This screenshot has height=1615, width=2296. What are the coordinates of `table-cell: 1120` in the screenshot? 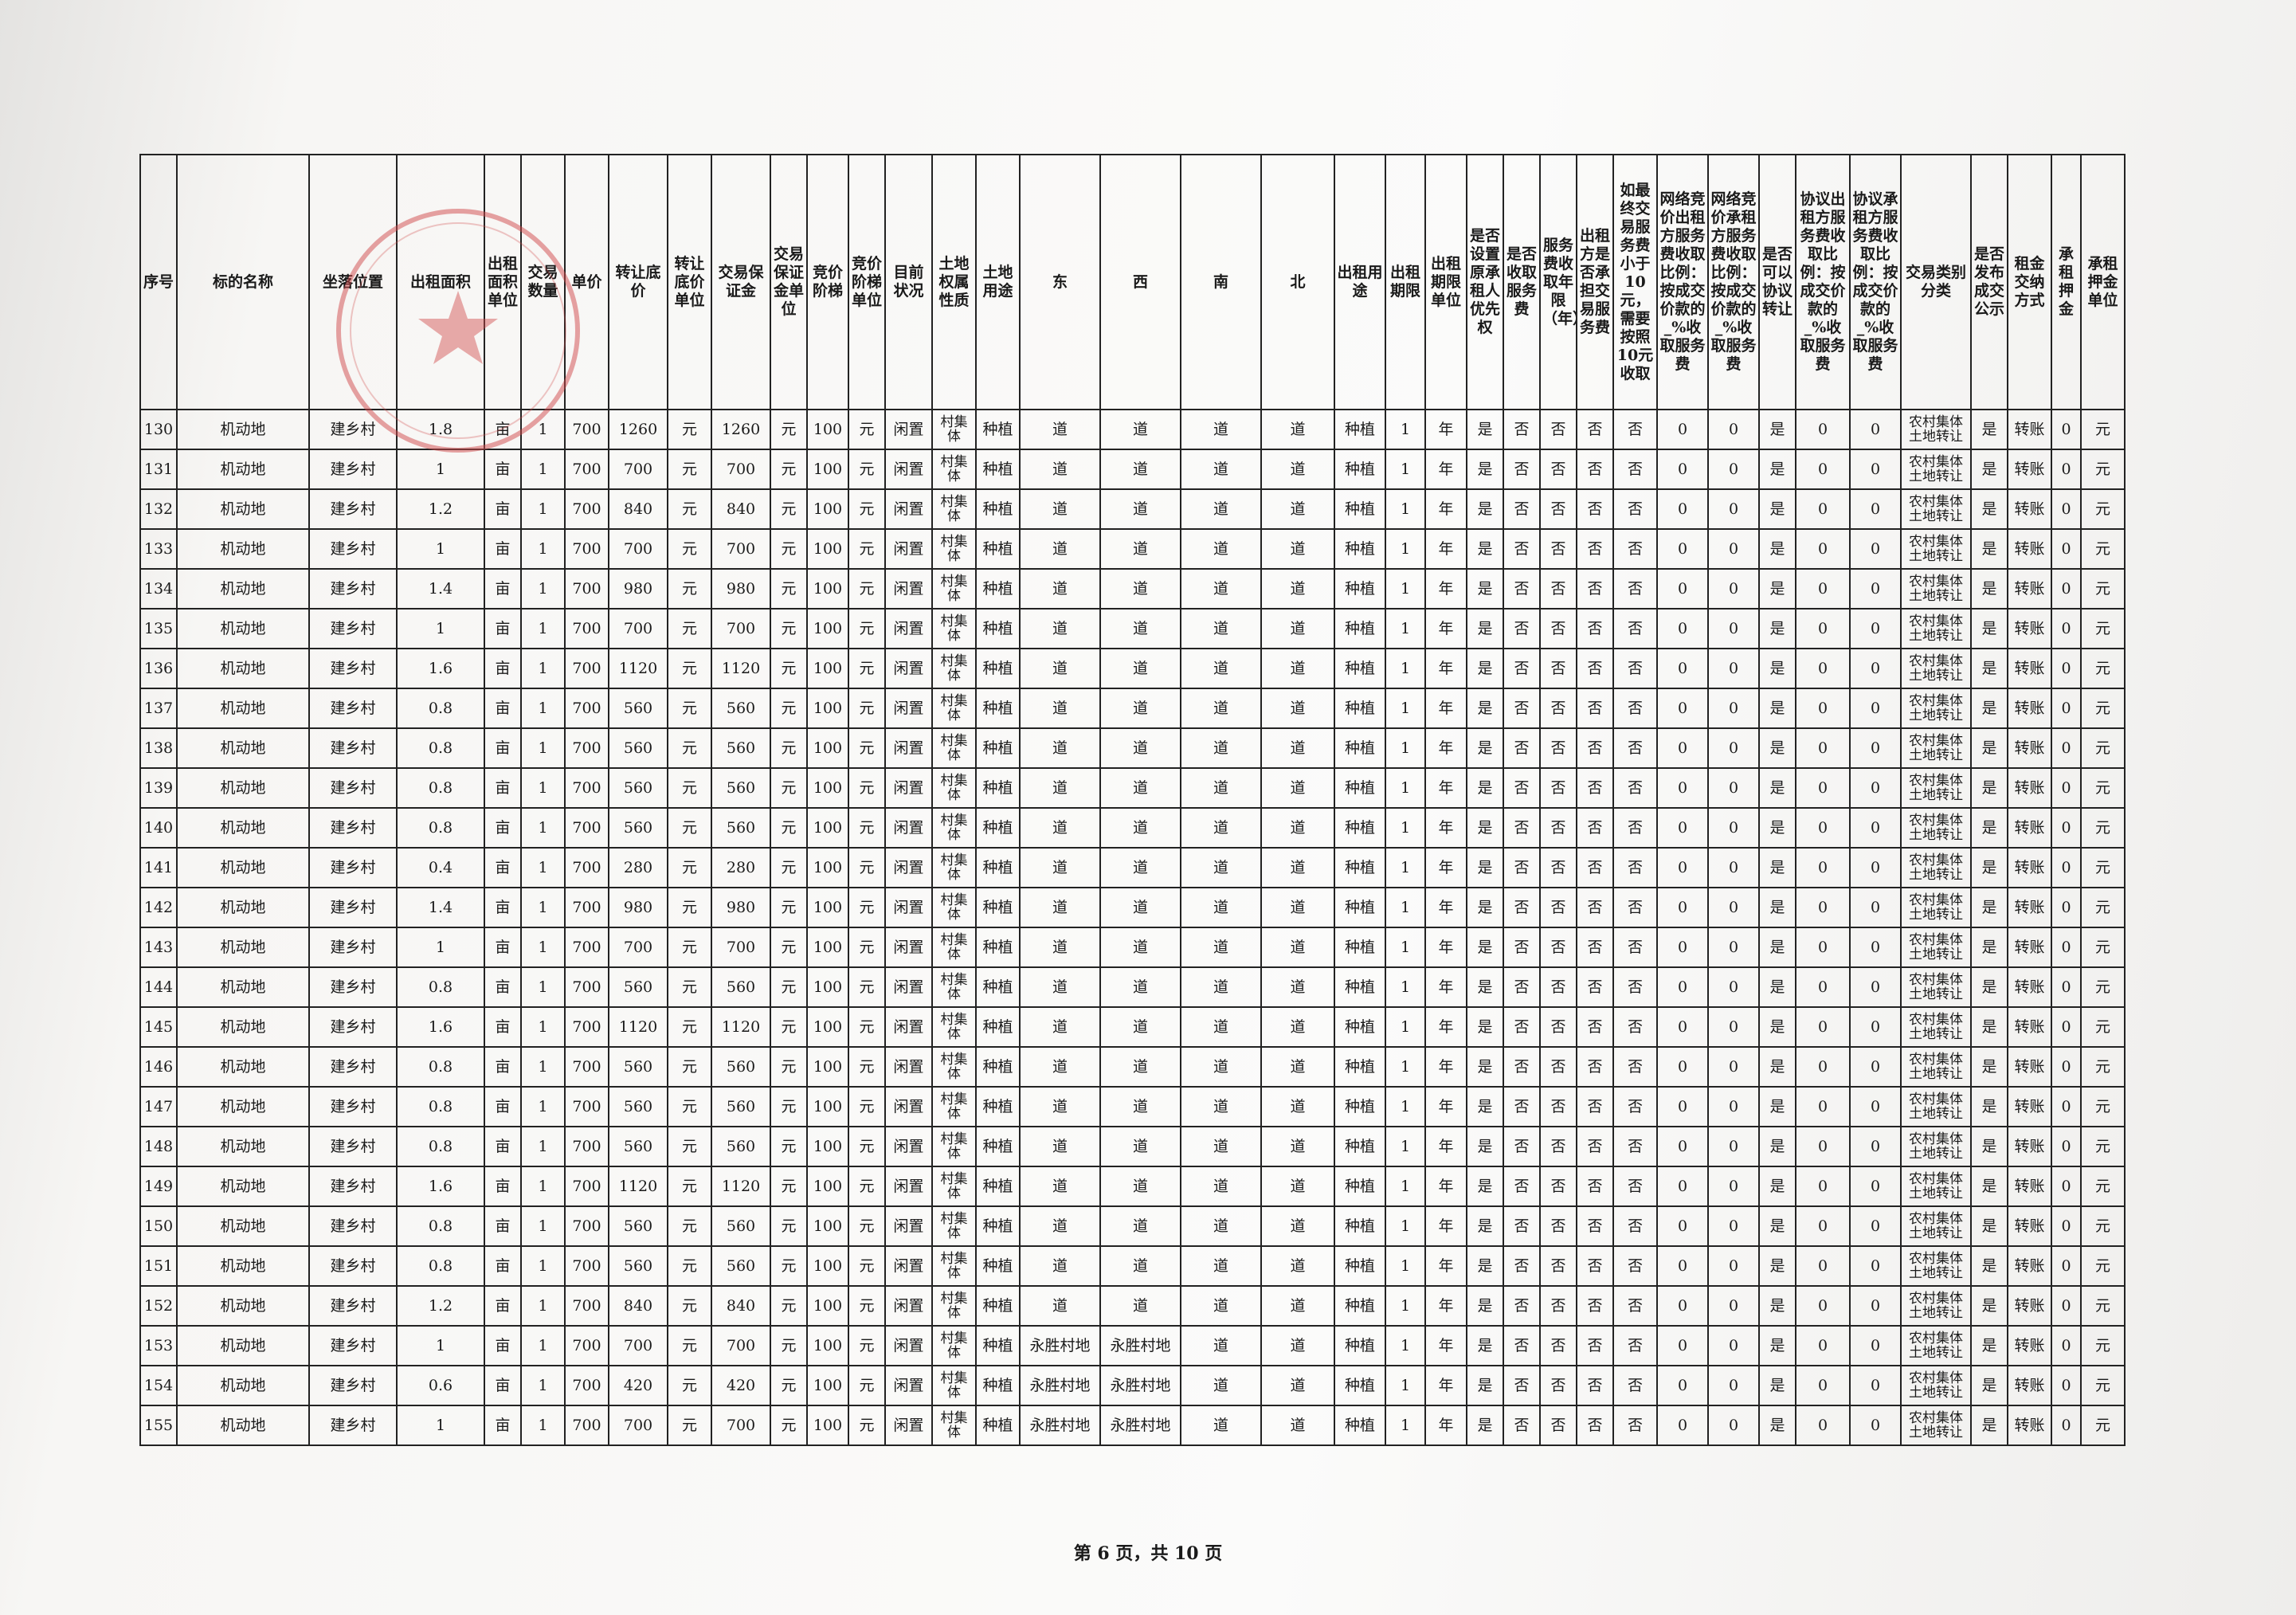 It's located at (741, 668).